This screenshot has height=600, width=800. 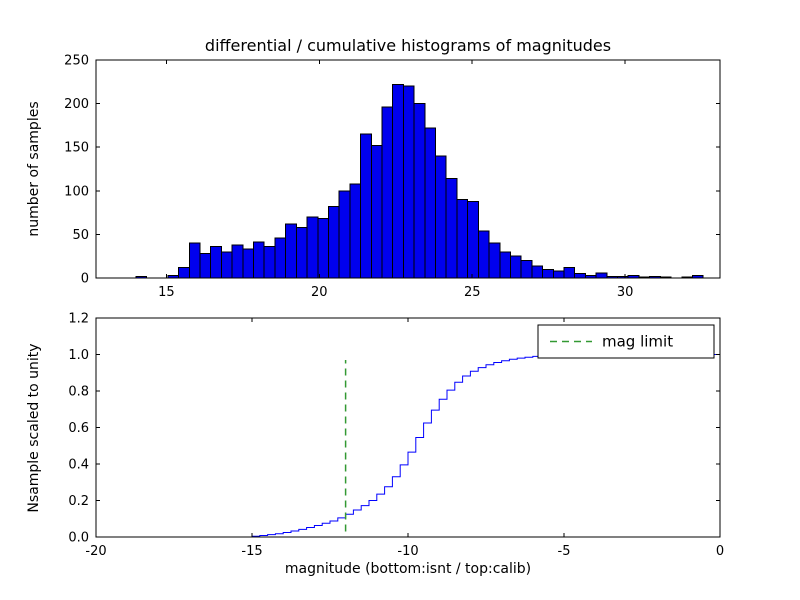 I want to click on svg-text: 1.2, so click(x=78, y=319).